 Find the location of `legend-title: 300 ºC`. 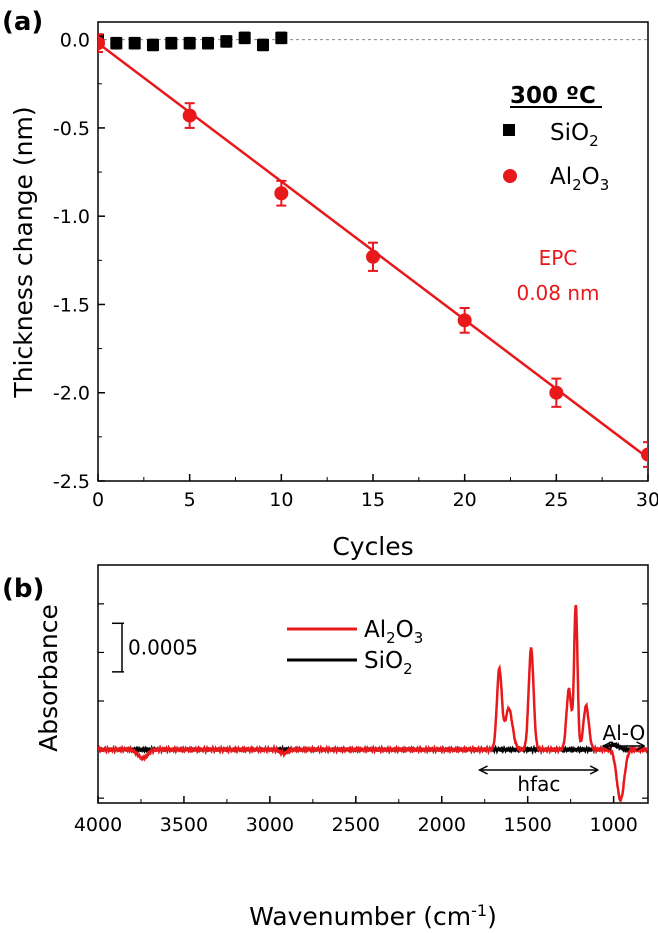

legend-title: 300 ºC is located at coordinates (553, 96).